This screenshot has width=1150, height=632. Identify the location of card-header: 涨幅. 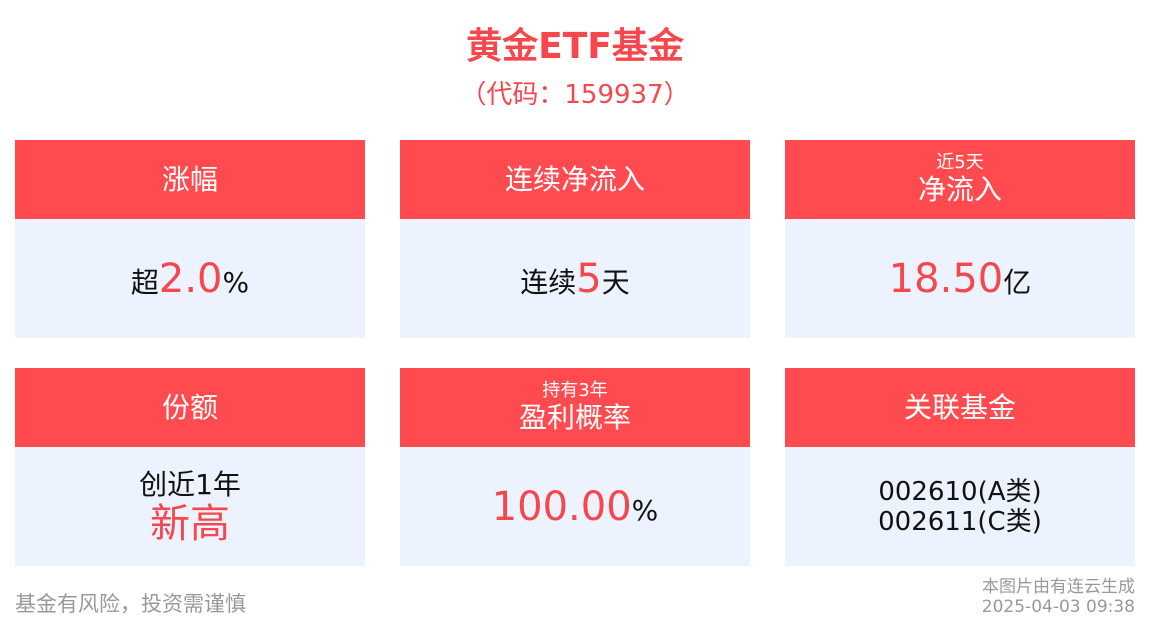
(190, 179).